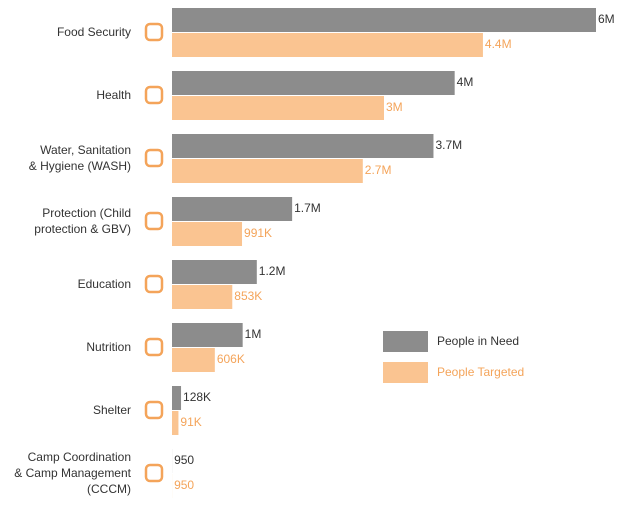  I want to click on category-label: Food Security, so click(93, 32).